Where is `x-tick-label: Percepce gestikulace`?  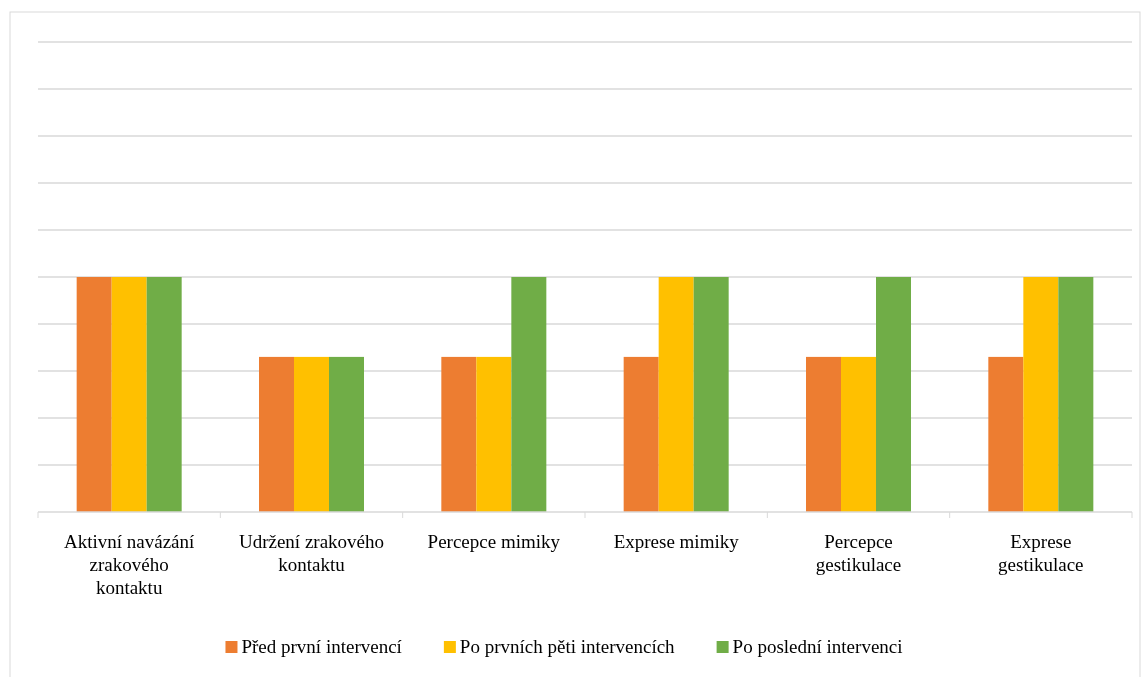
x-tick-label: Percepce gestikulace is located at coordinates (858, 553).